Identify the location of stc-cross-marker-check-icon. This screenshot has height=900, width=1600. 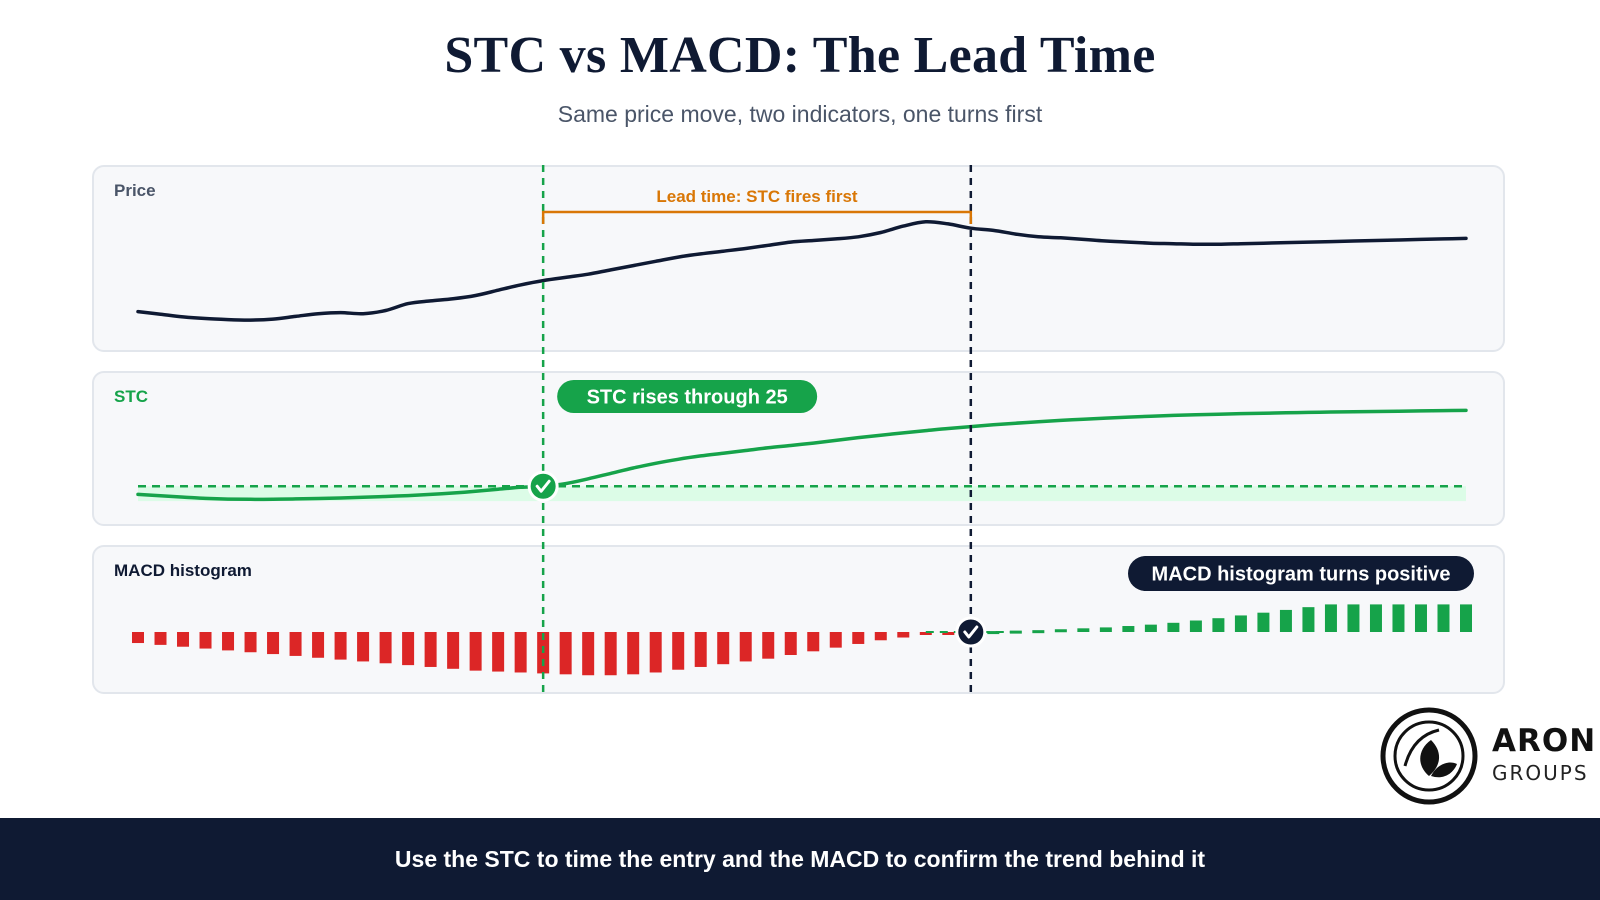
(543, 486).